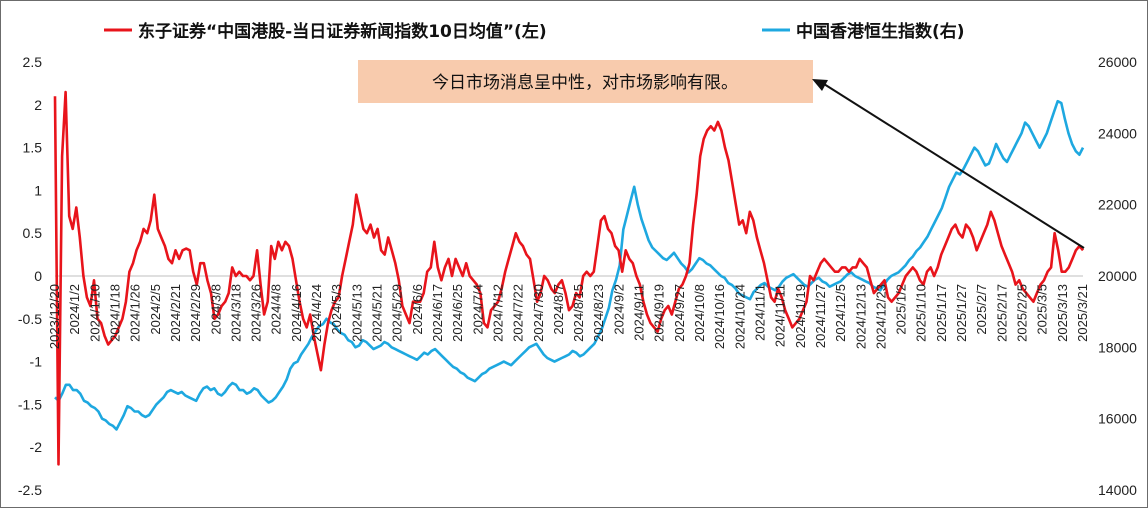 The height and width of the screenshot is (508, 1148). I want to click on annotation-box, so click(585, 81).